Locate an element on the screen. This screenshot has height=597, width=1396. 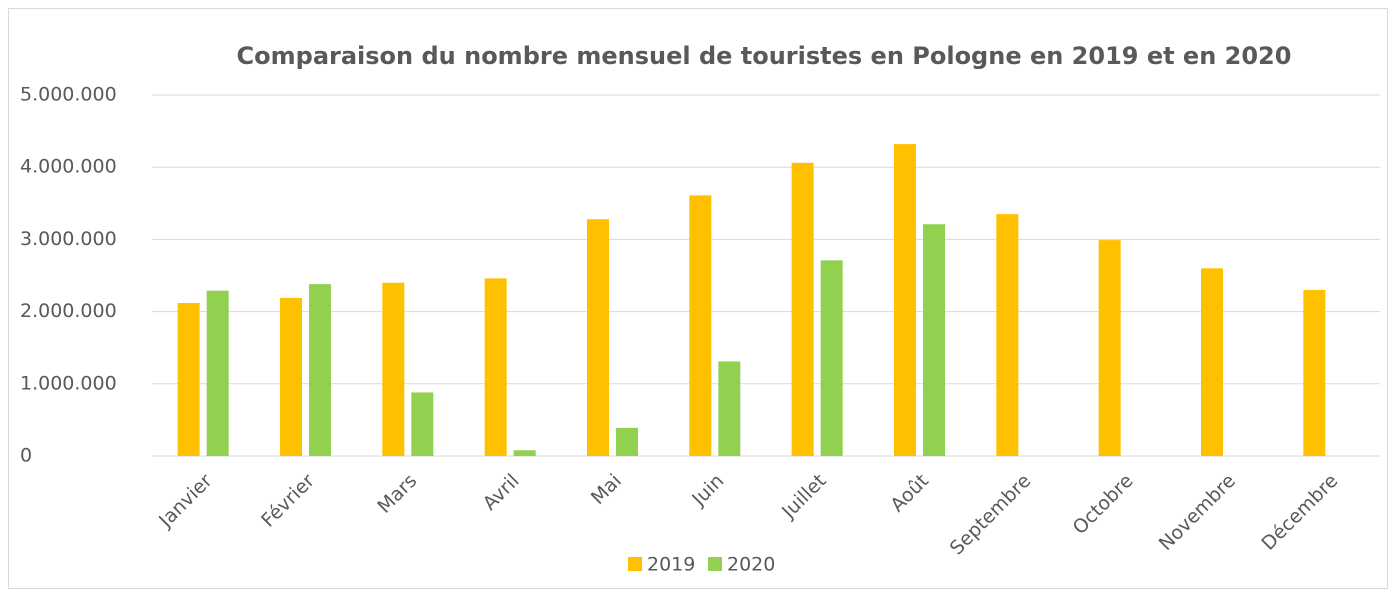
y-tick-label: 4.000.000 is located at coordinates (68, 167).